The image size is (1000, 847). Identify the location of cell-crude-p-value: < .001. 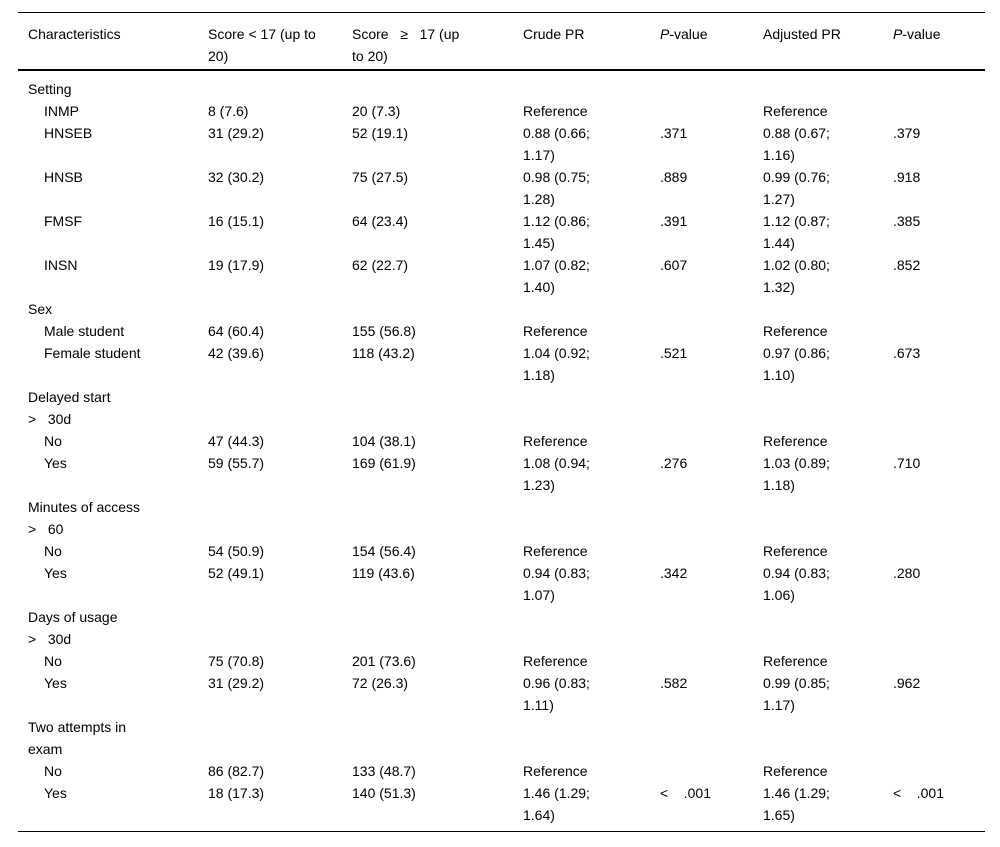
(685, 793).